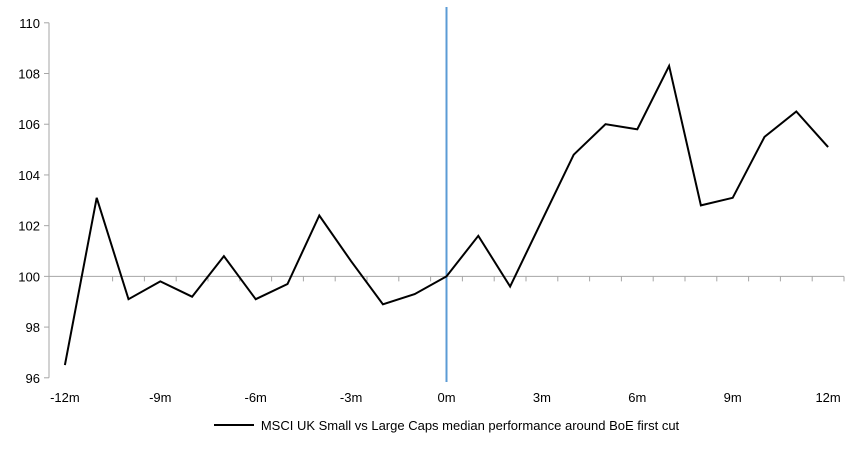 The image size is (852, 450). I want to click on legend-line-swatch, so click(233, 425).